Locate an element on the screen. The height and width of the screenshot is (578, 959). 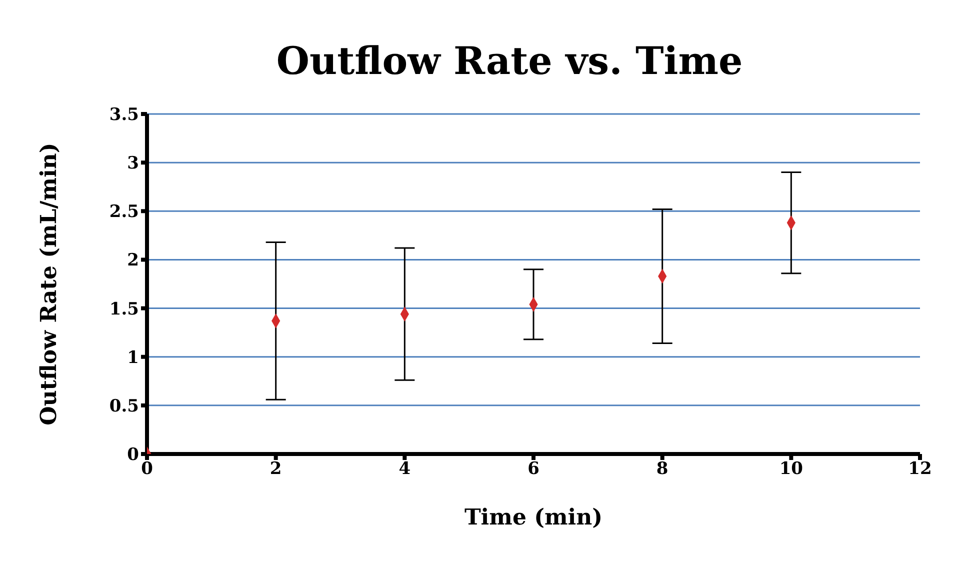
x-tick-label: 6 is located at coordinates (534, 469).